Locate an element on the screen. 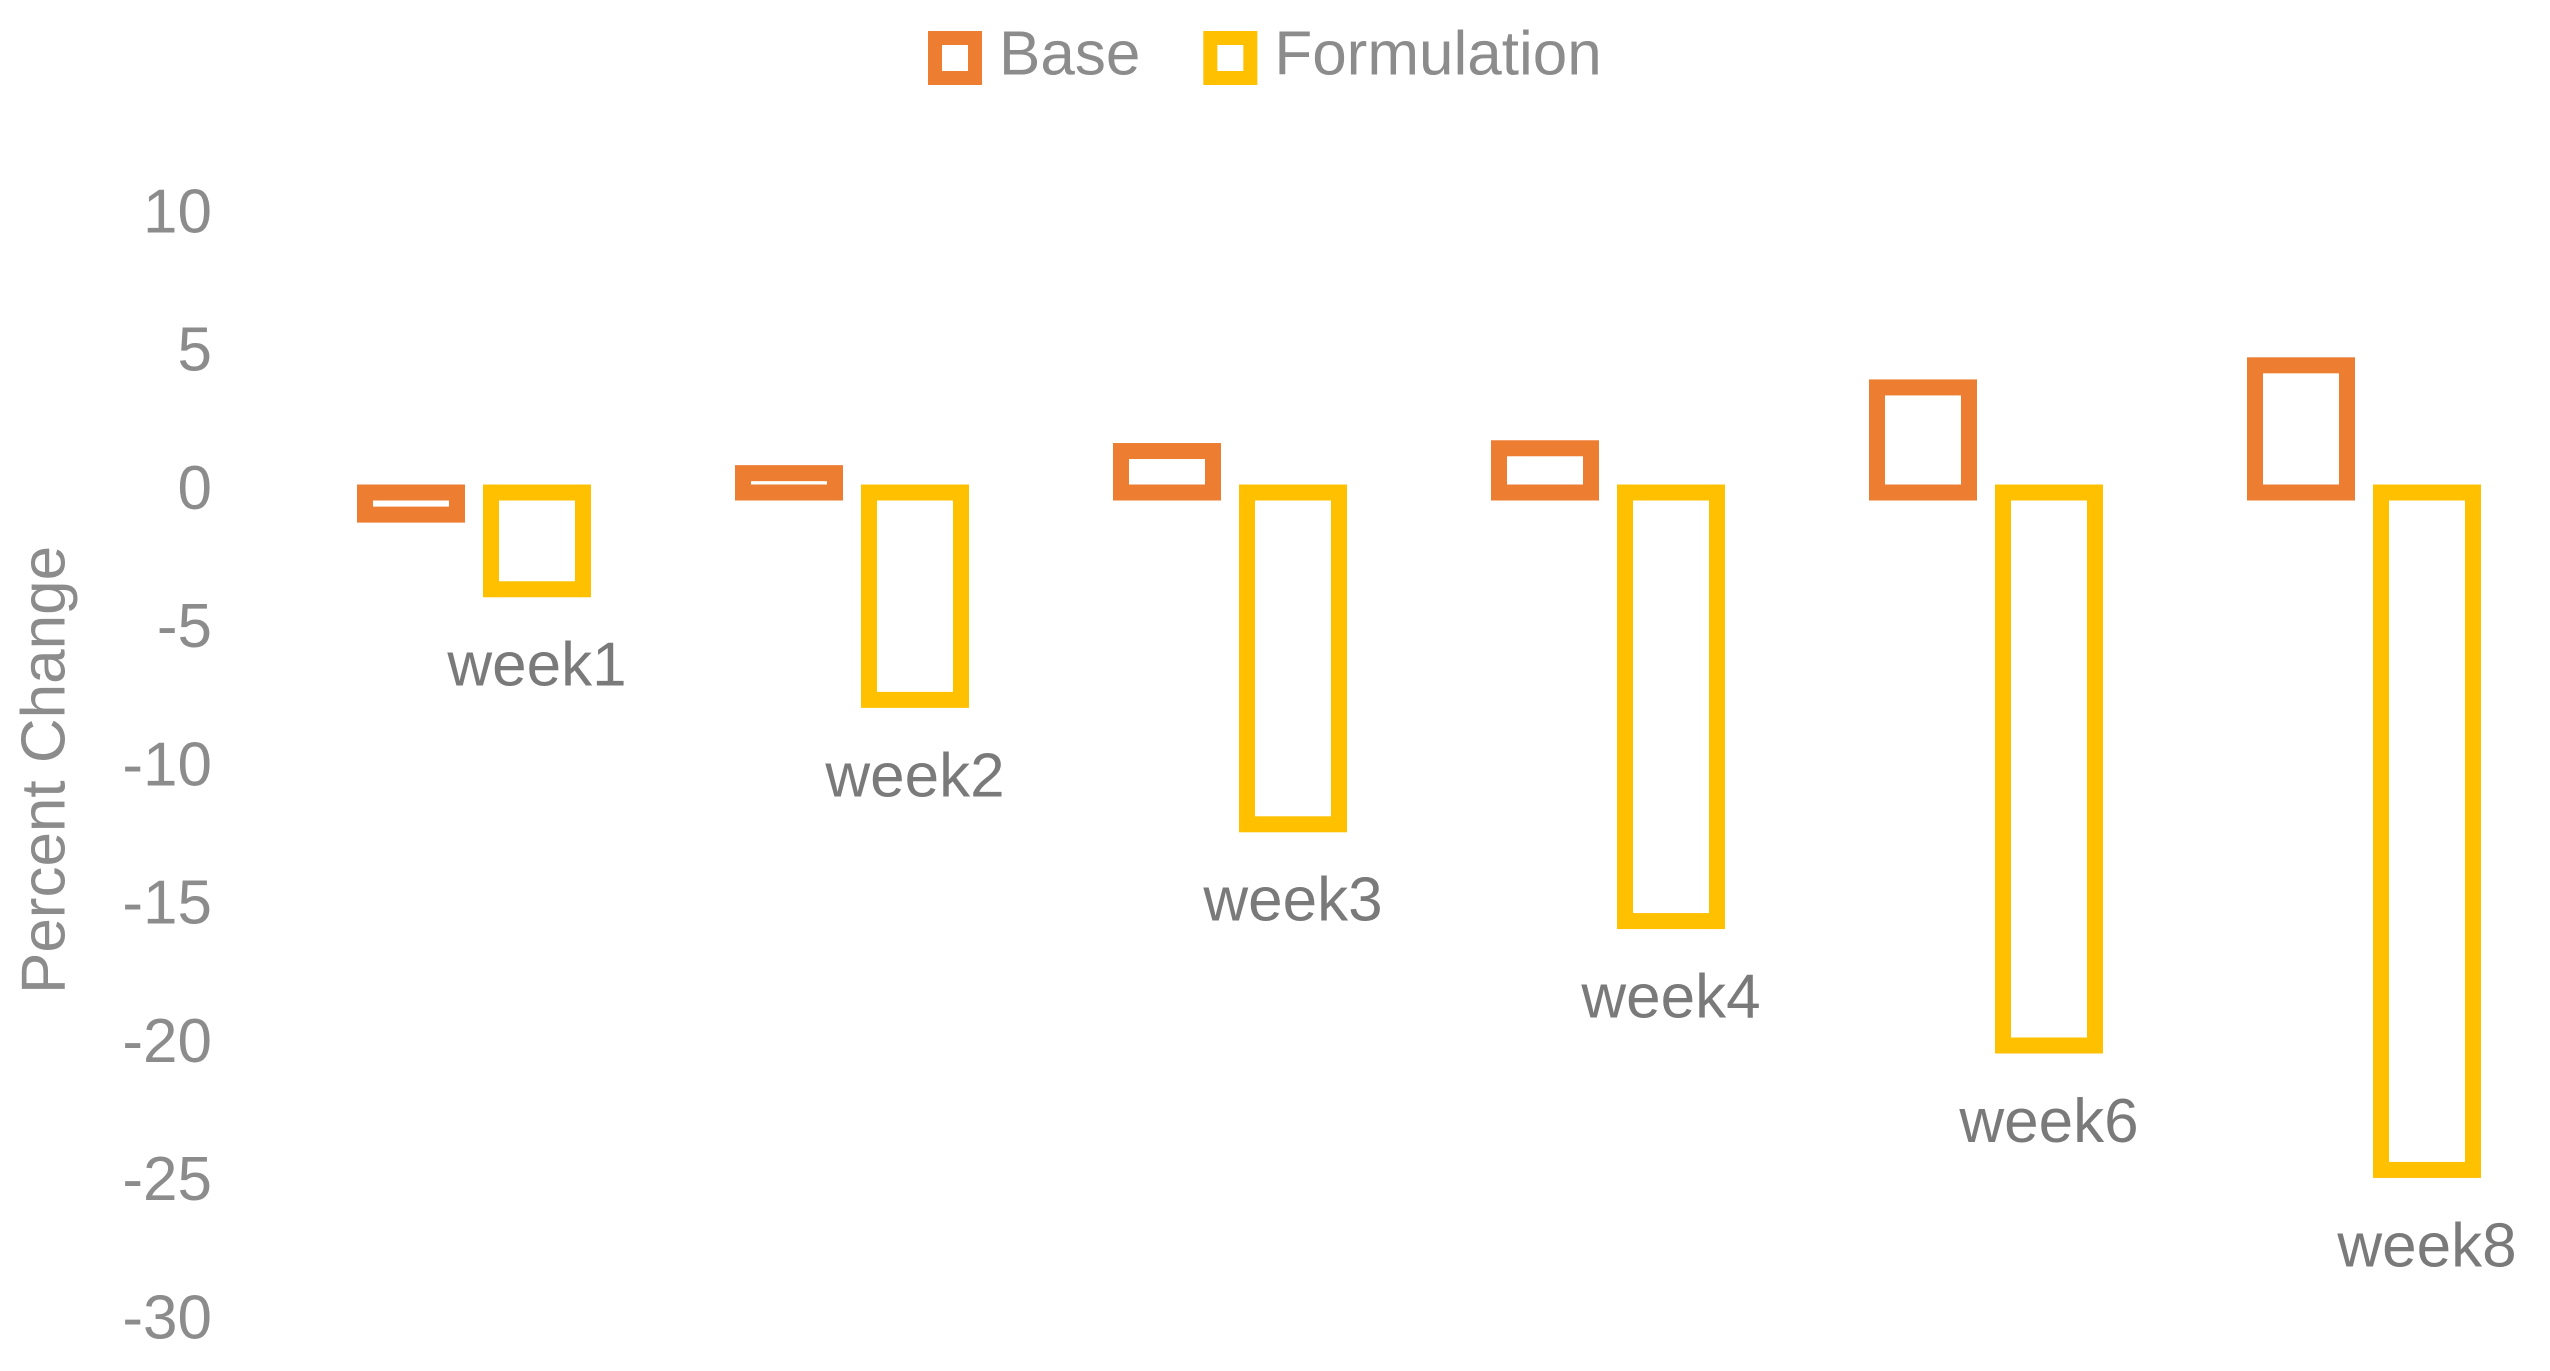 The width and height of the screenshot is (2550, 1371). y-tick-label: -10 is located at coordinates (167, 764).